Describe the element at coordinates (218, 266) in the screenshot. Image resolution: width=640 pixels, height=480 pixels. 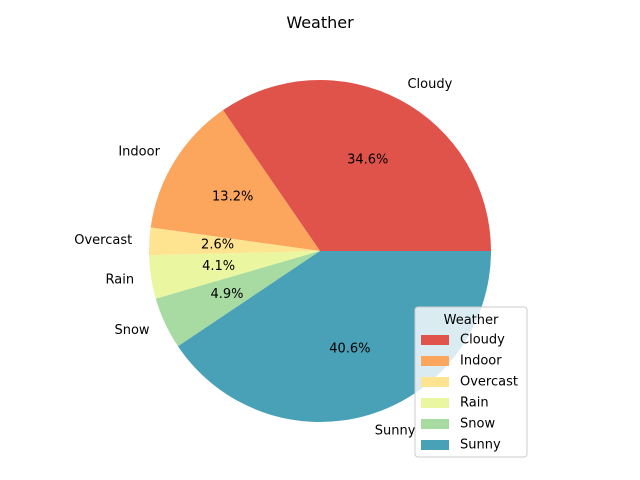
I see `percent-label-rain: 4.1%` at that location.